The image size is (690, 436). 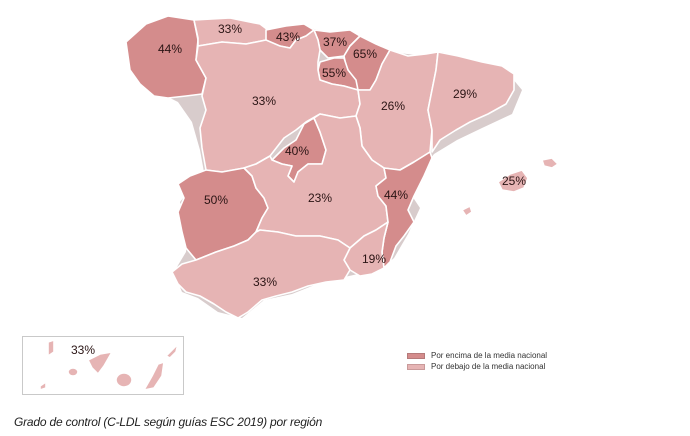 I want to click on legend-label-below: Por debajo de la media nacional, so click(x=488, y=366).